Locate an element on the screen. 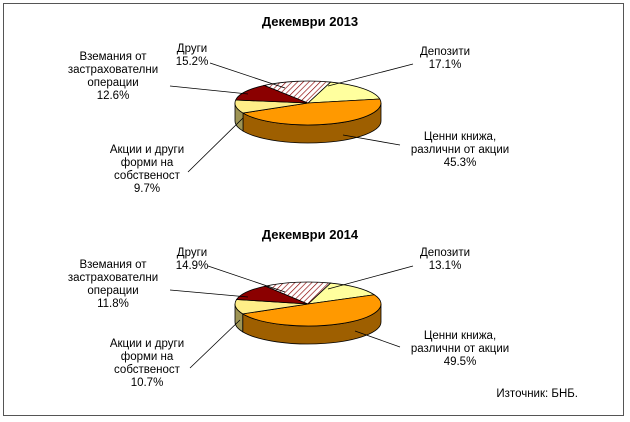 The height and width of the screenshot is (422, 630). slice-label-line: 13.1% is located at coordinates (445, 266).